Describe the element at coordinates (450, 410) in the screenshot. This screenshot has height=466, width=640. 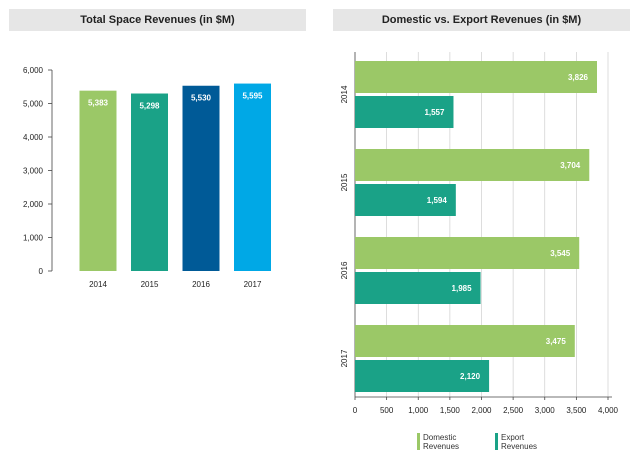
I see `x-tick-label: 1,500` at that location.